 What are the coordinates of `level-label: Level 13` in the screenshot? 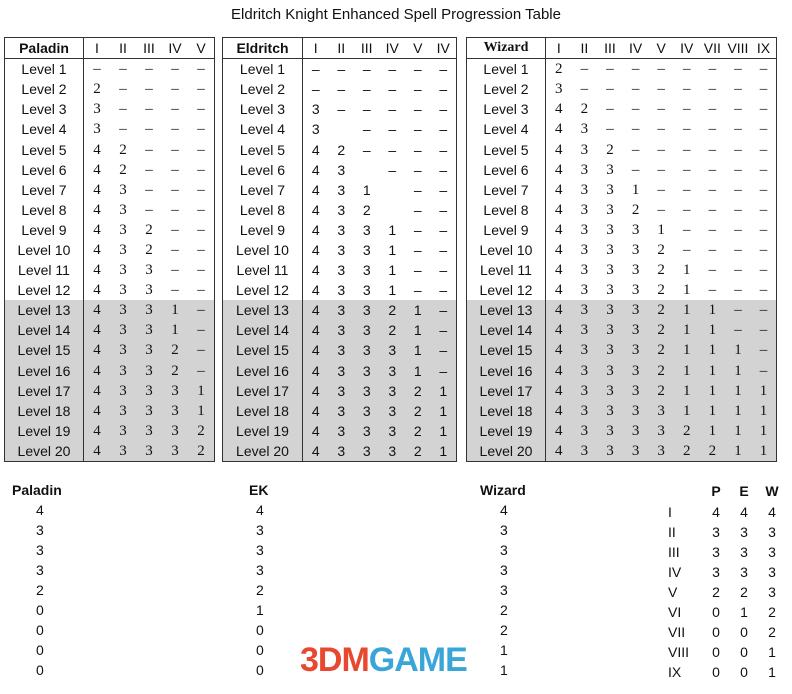 It's located at (506, 310).